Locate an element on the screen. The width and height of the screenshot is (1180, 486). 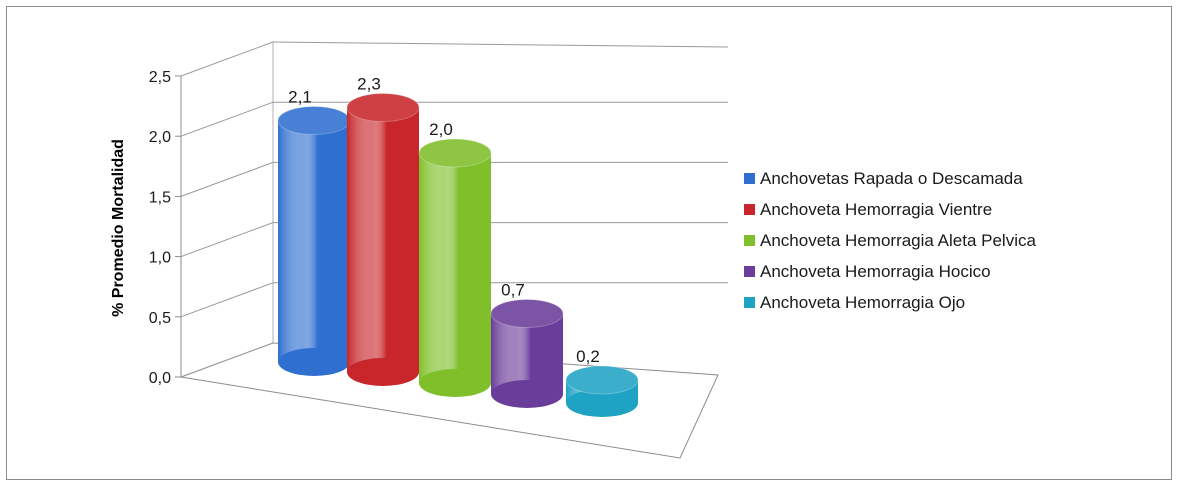
y-axis: 0,0 0,5 1,0 1,5 2,0 2,5 is located at coordinates (165, 228).